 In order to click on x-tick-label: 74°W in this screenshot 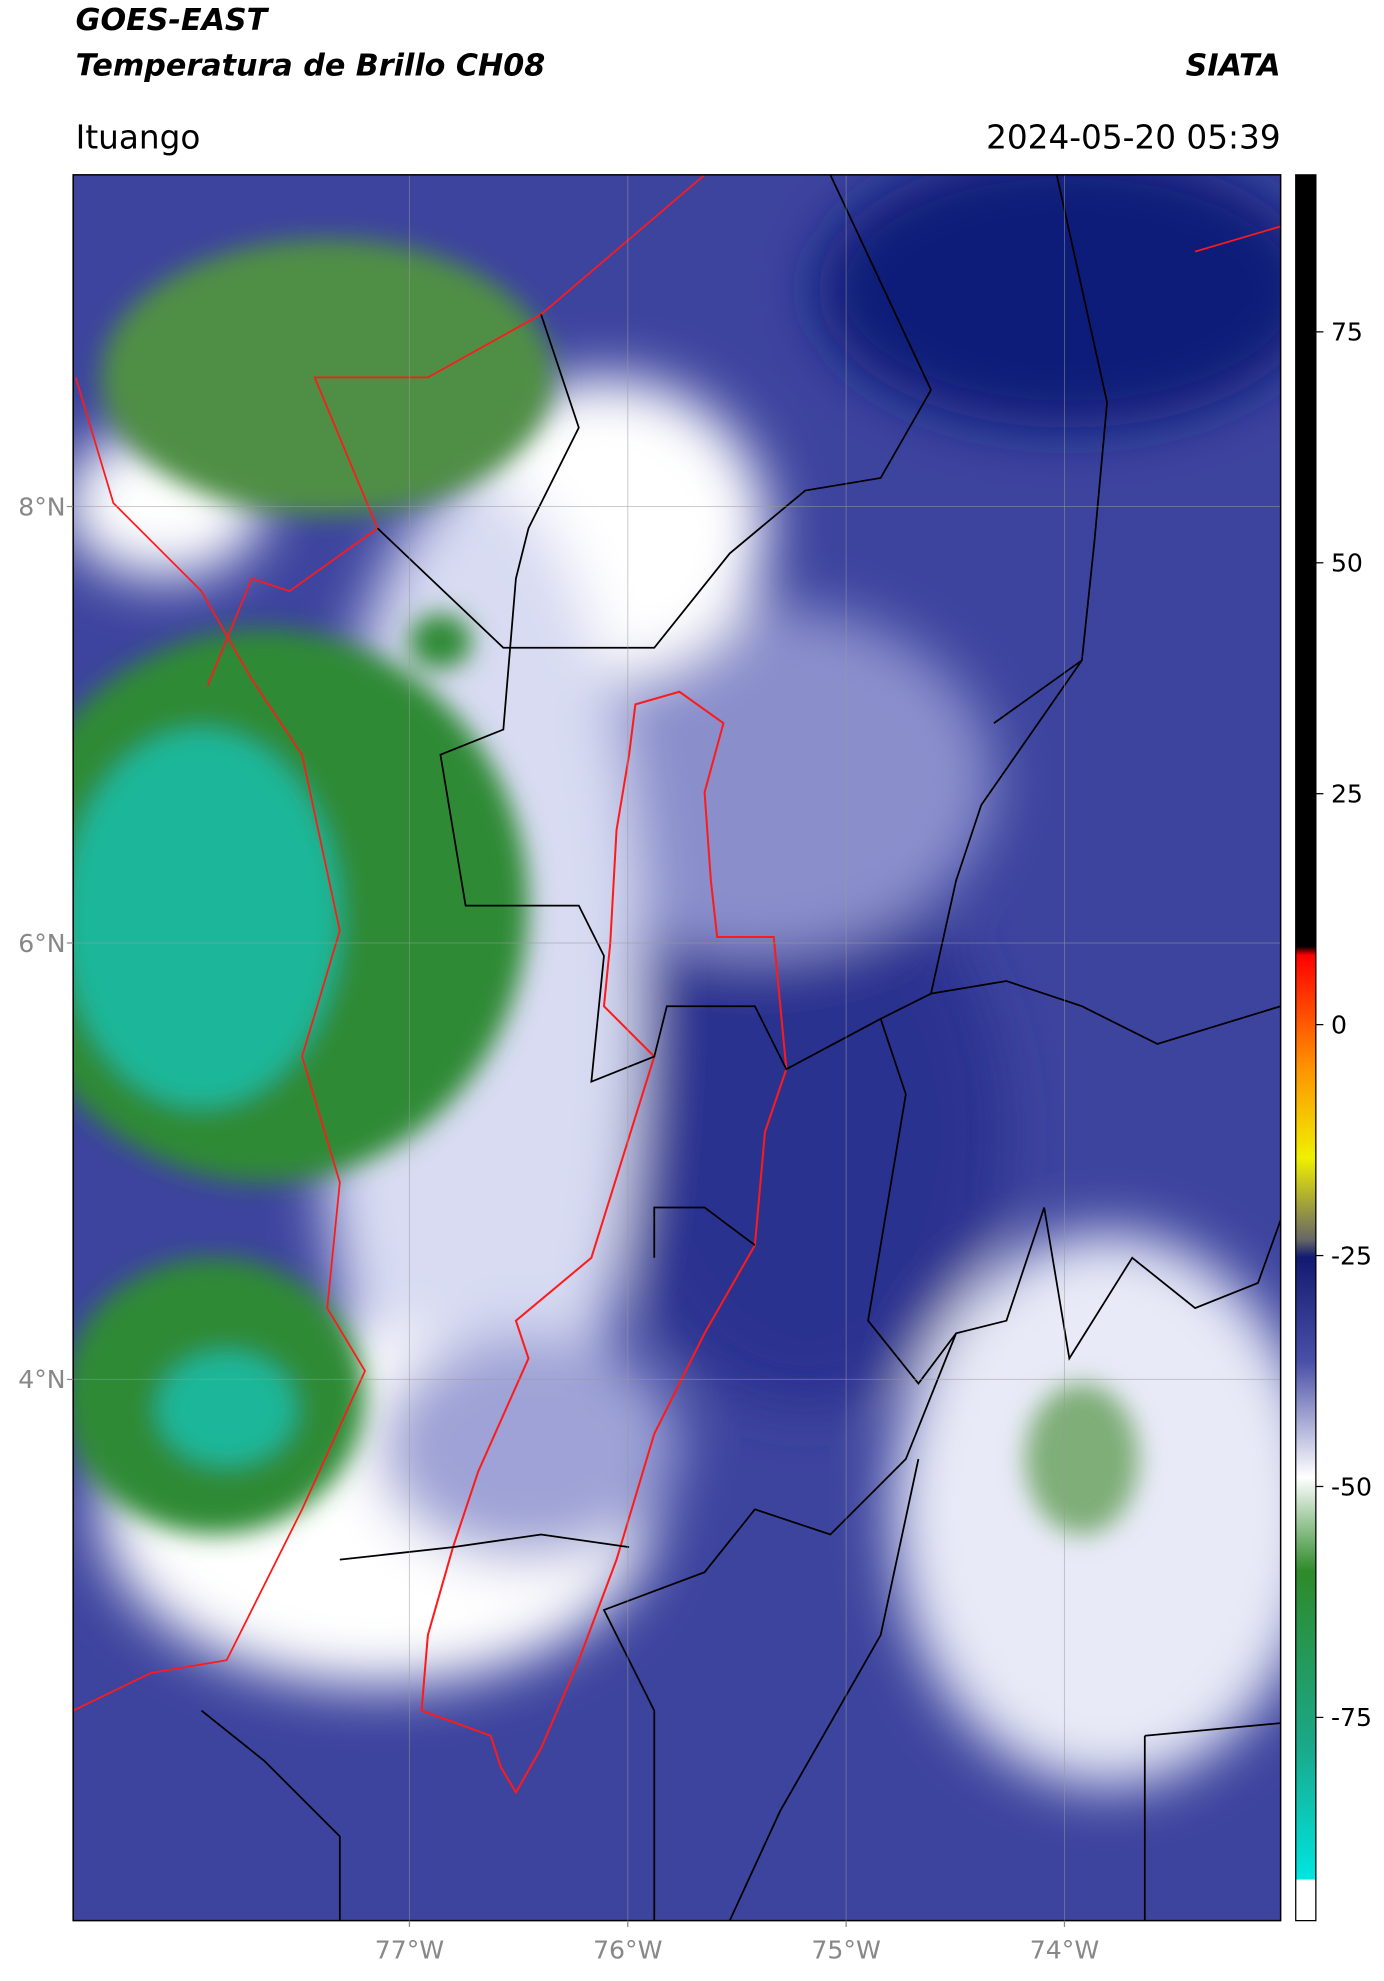, I will do `click(1065, 1949)`.